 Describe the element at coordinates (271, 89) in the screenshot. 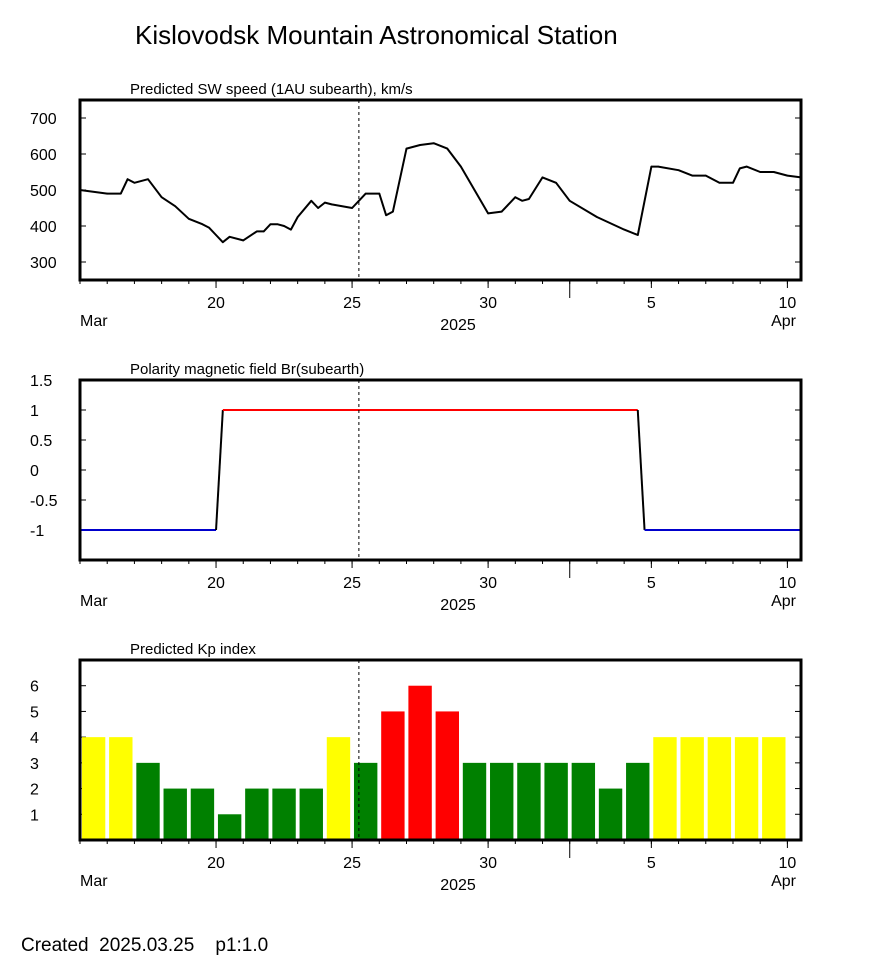

I see `panel-title: Predicted SW speed (1AU subearth), km/s` at that location.